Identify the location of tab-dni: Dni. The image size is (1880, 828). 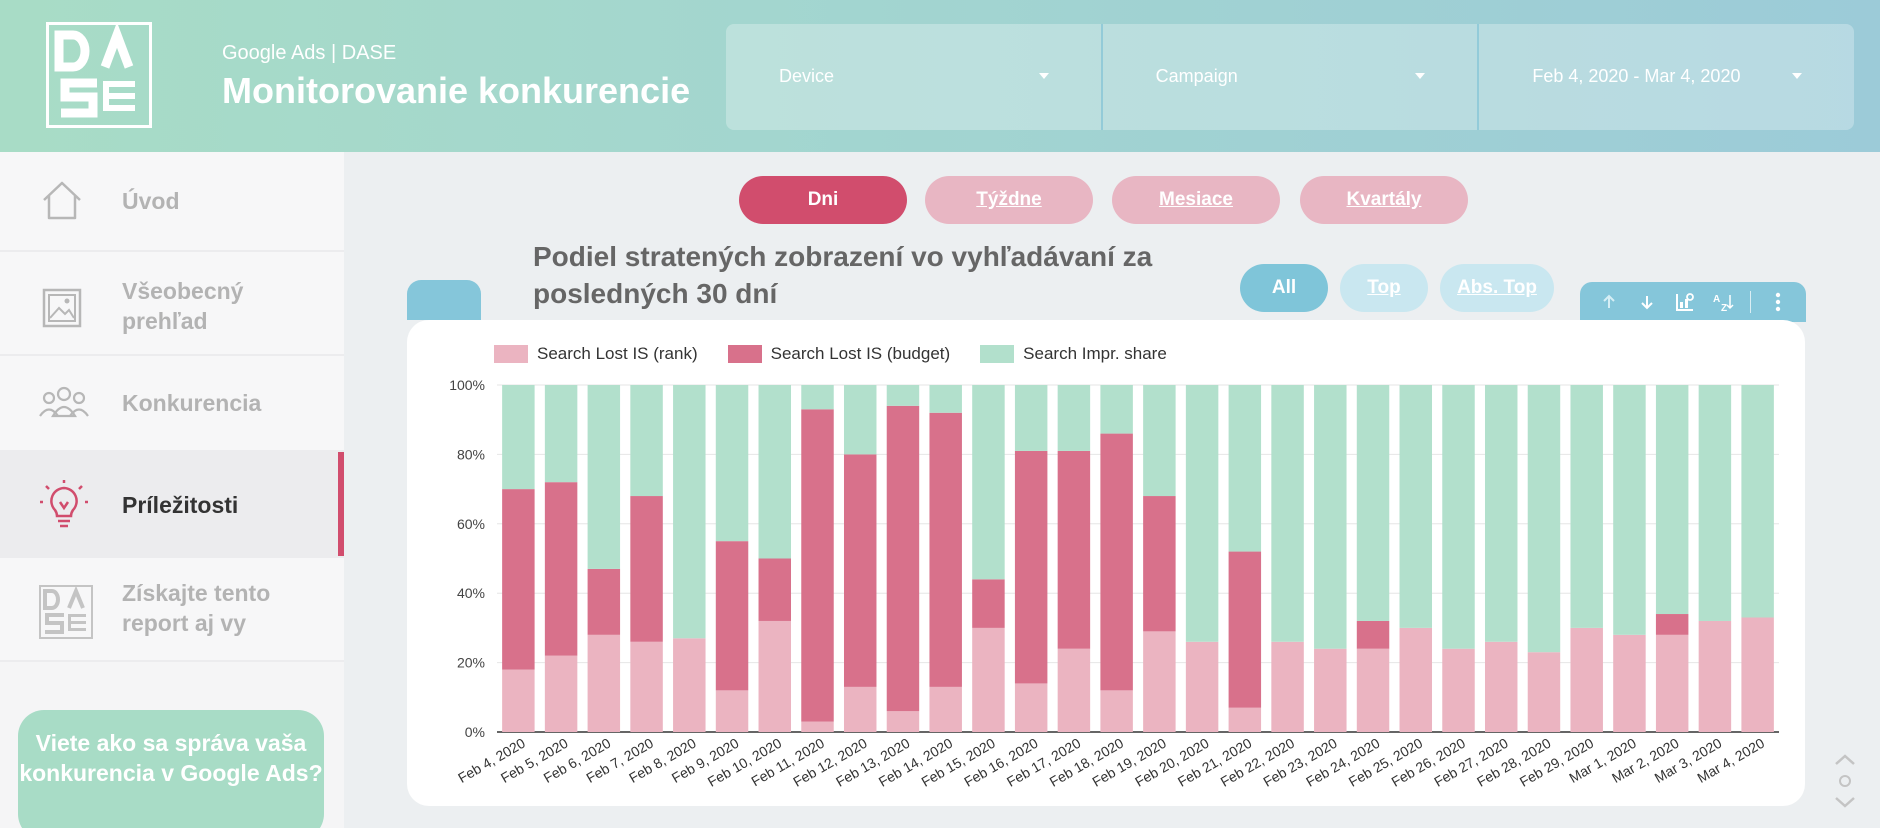
(823, 200).